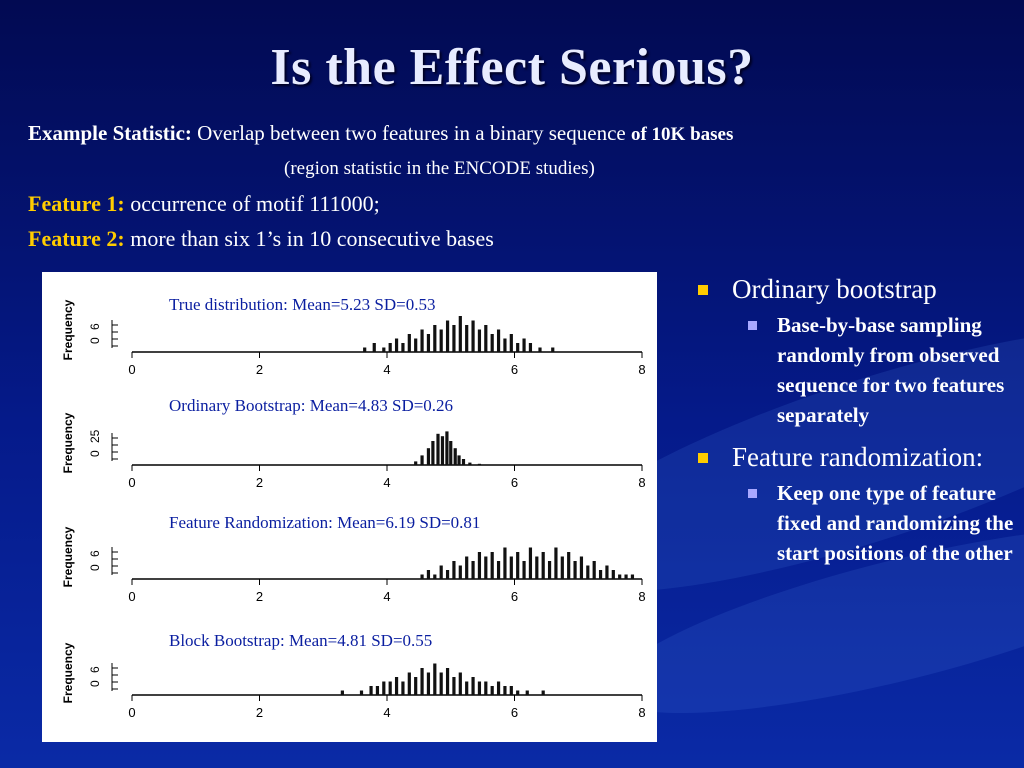 The height and width of the screenshot is (768, 1024). I want to click on feature-1-text: occurrence of motif 111000;, so click(255, 203).